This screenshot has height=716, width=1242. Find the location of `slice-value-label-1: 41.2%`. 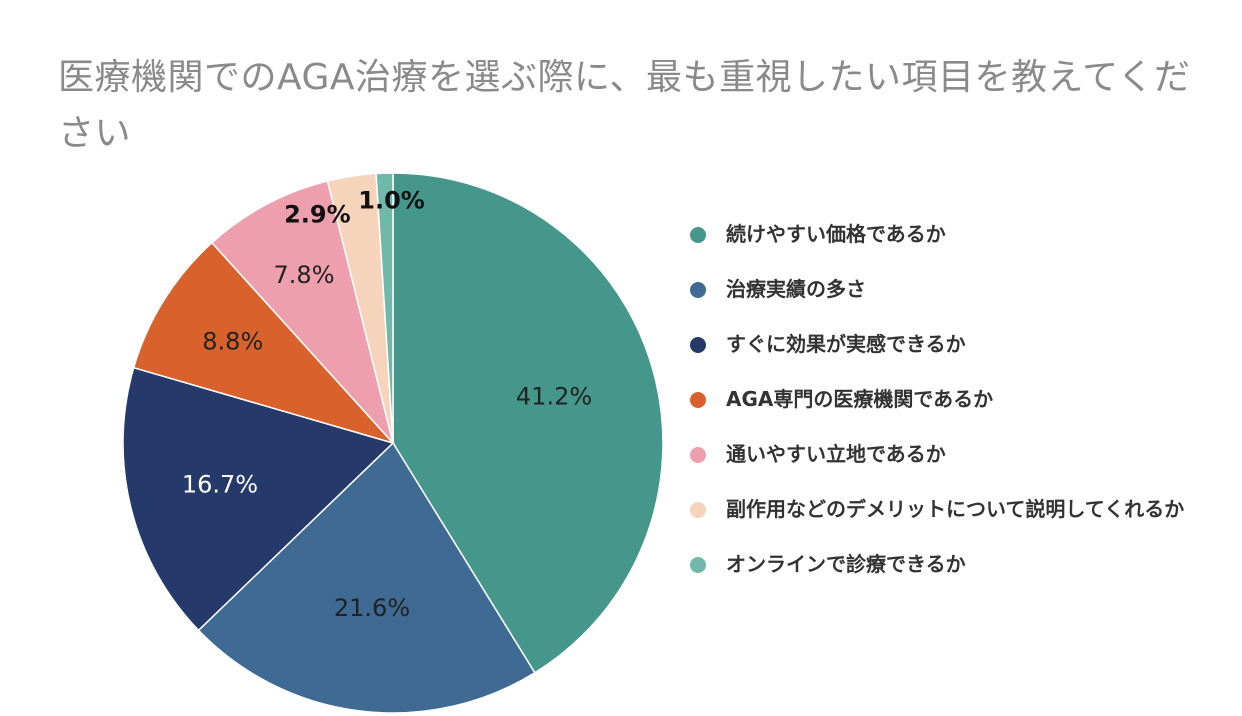

slice-value-label-1: 41.2% is located at coordinates (554, 396).